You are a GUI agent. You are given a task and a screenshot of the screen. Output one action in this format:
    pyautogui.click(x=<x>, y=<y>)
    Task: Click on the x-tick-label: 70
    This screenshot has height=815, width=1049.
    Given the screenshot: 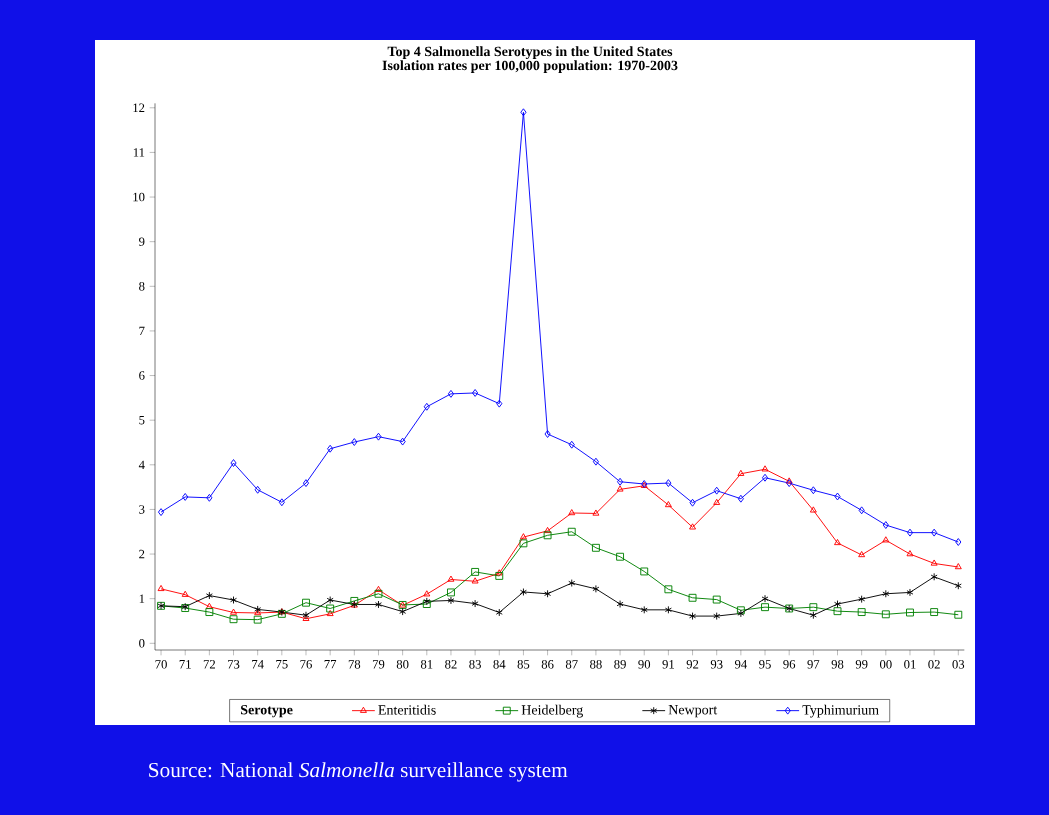 What is the action you would take?
    pyautogui.click(x=161, y=664)
    